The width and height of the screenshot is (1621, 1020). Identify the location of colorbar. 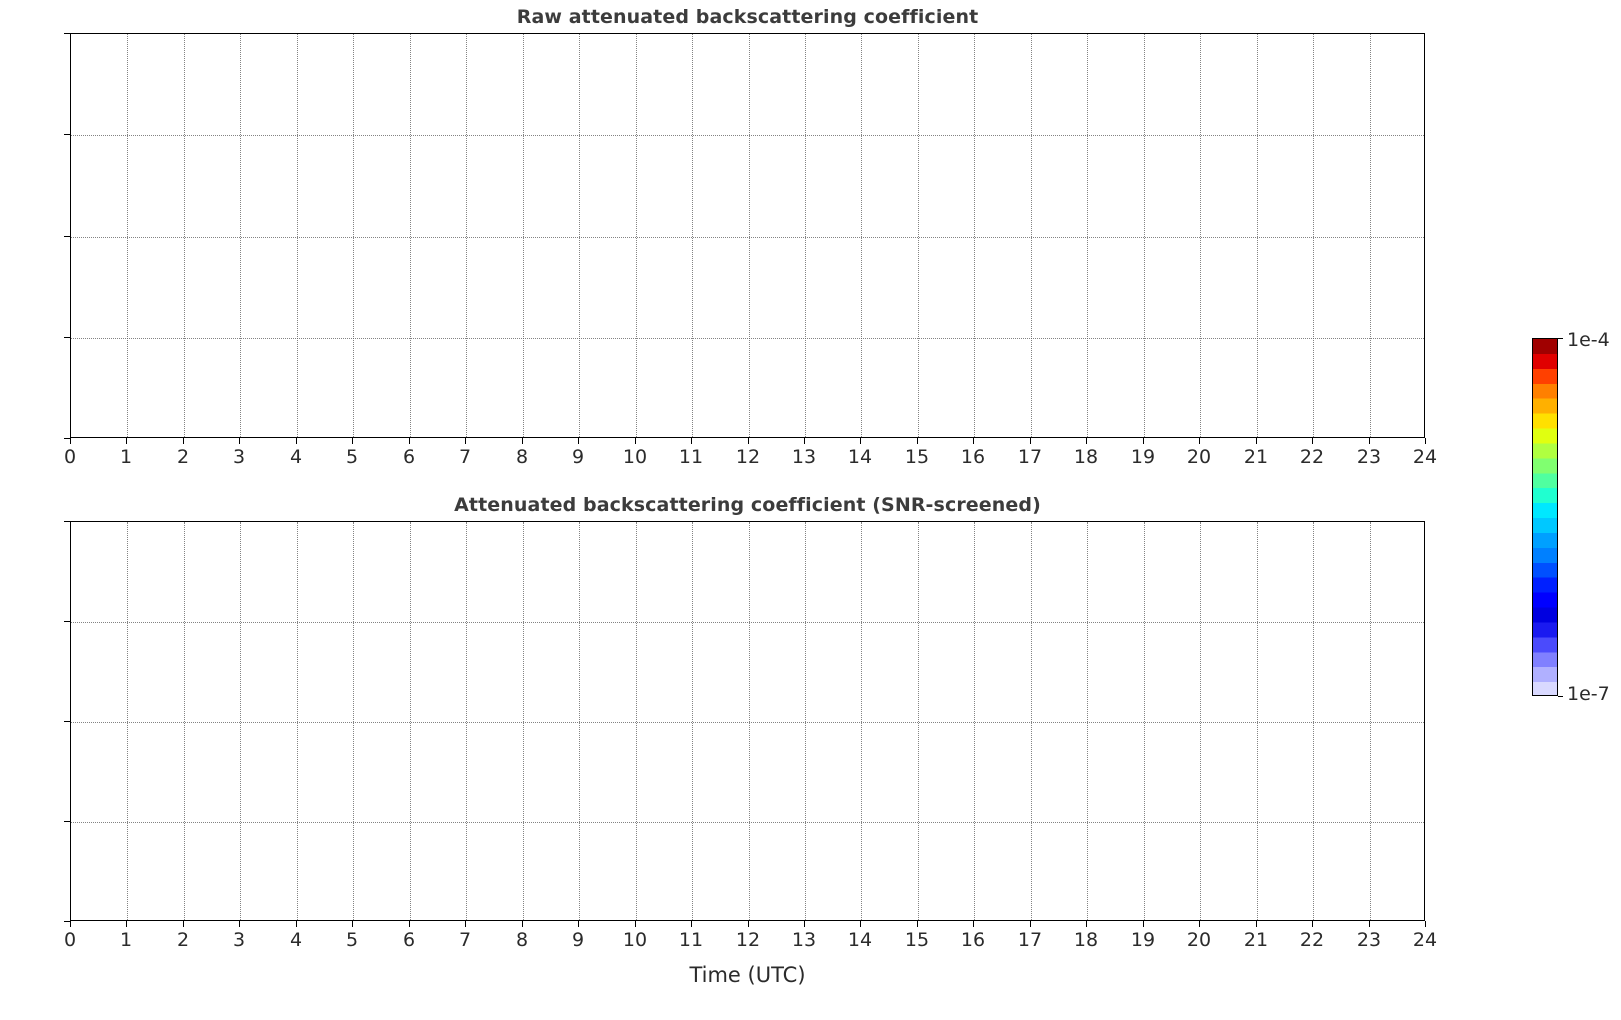
(1545, 517).